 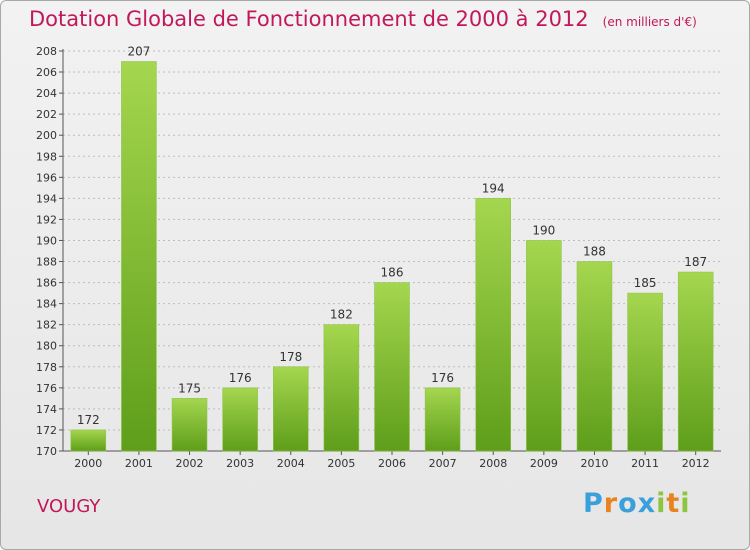 I want to click on bar-2005, so click(x=341, y=388).